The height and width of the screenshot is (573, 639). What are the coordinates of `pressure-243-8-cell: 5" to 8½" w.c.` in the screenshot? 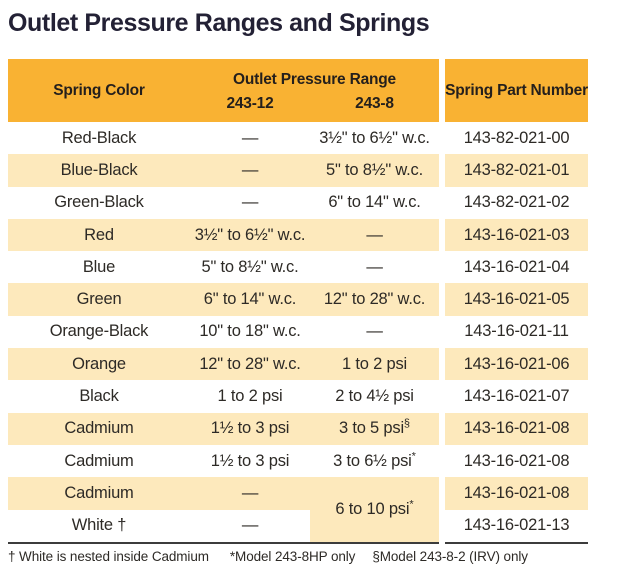 It's located at (376, 170).